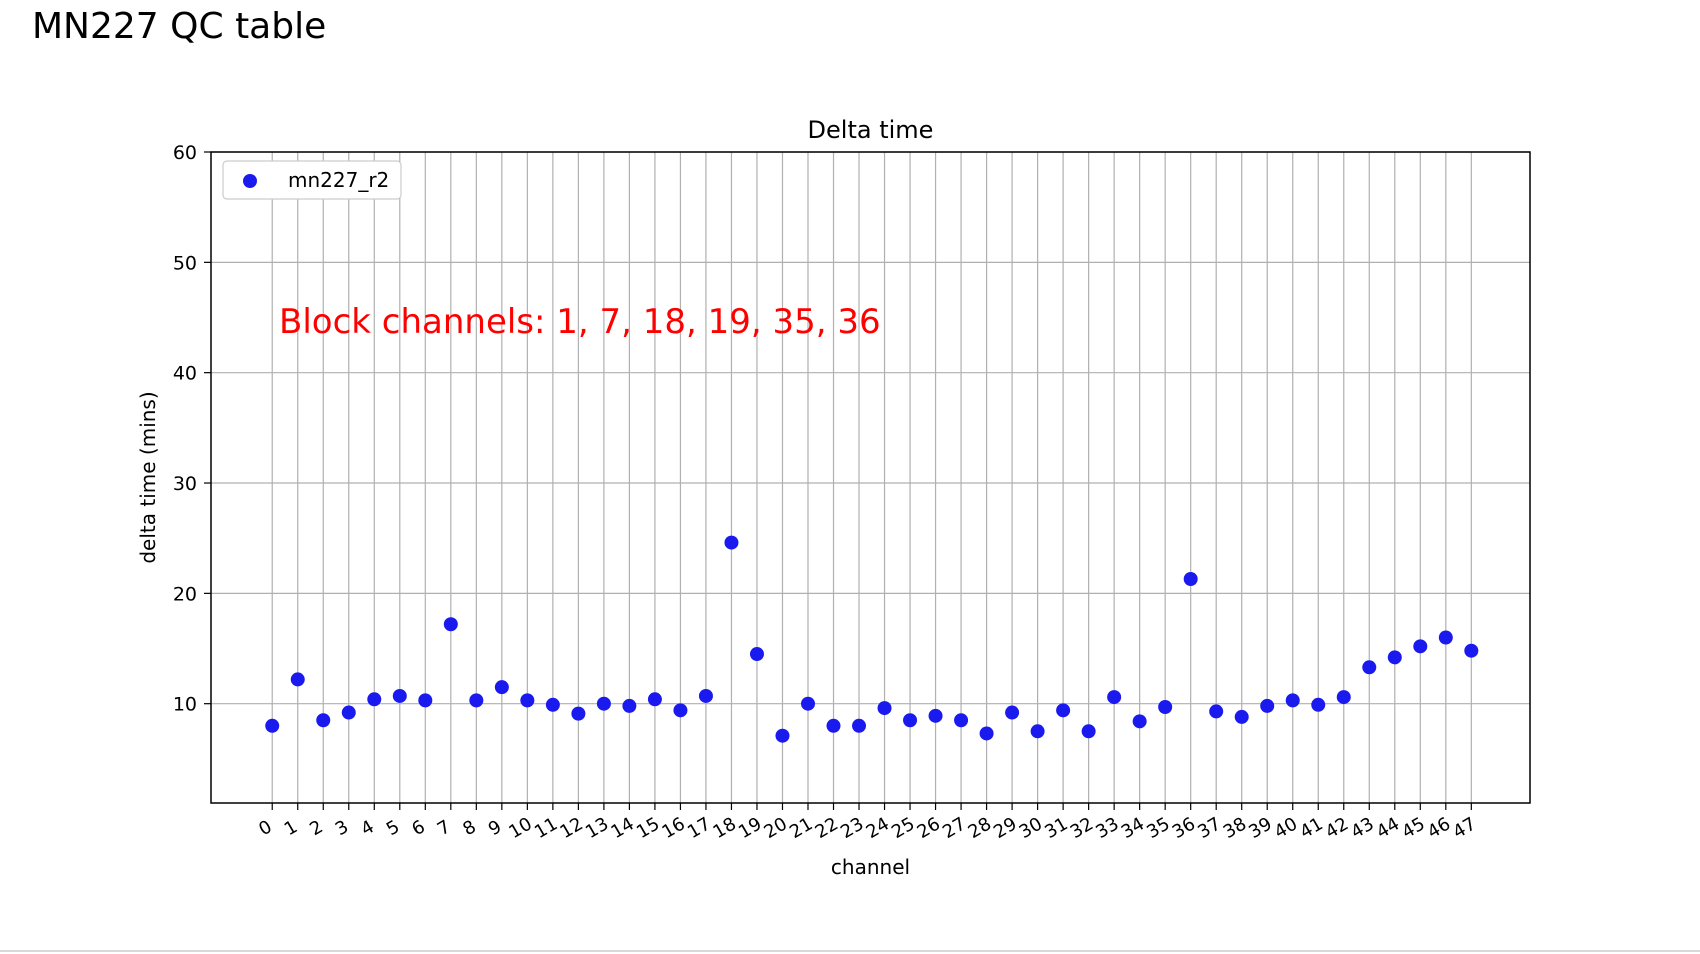 The height and width of the screenshot is (954, 1700). Describe the element at coordinates (1158, 828) in the screenshot. I see `x-tick-label: 35` at that location.